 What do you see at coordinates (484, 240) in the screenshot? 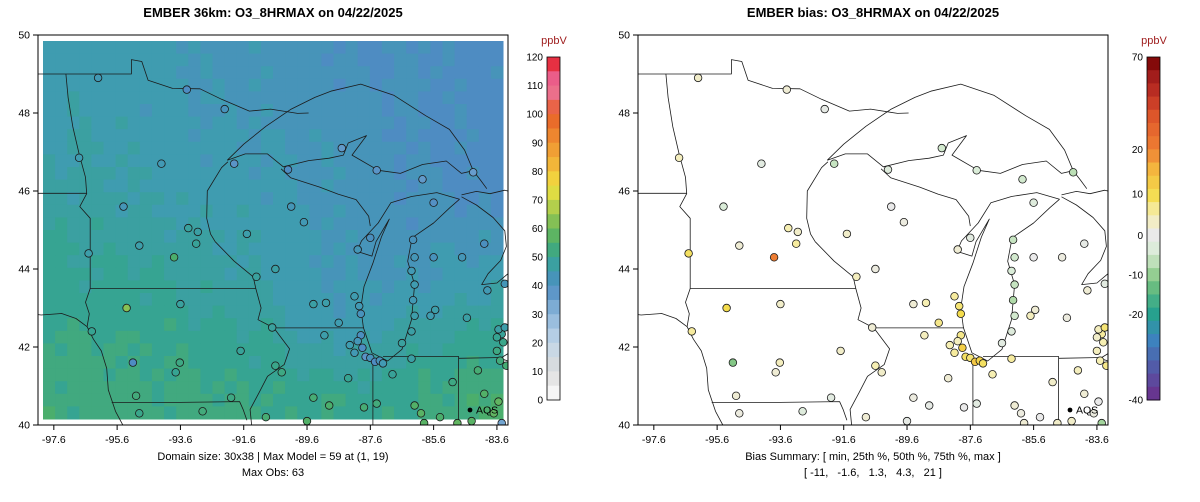
I see `lake-huron-west-shore-outline` at bounding box center [484, 240].